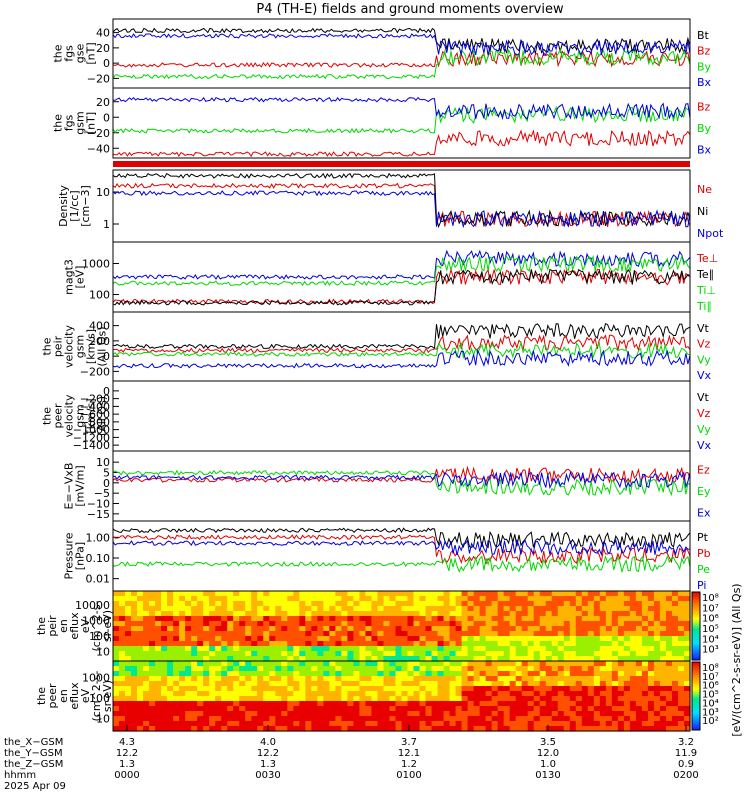 This screenshot has width=750, height=800. What do you see at coordinates (401, 547) in the screenshot?
I see `series-pressure-Pi` at bounding box center [401, 547].